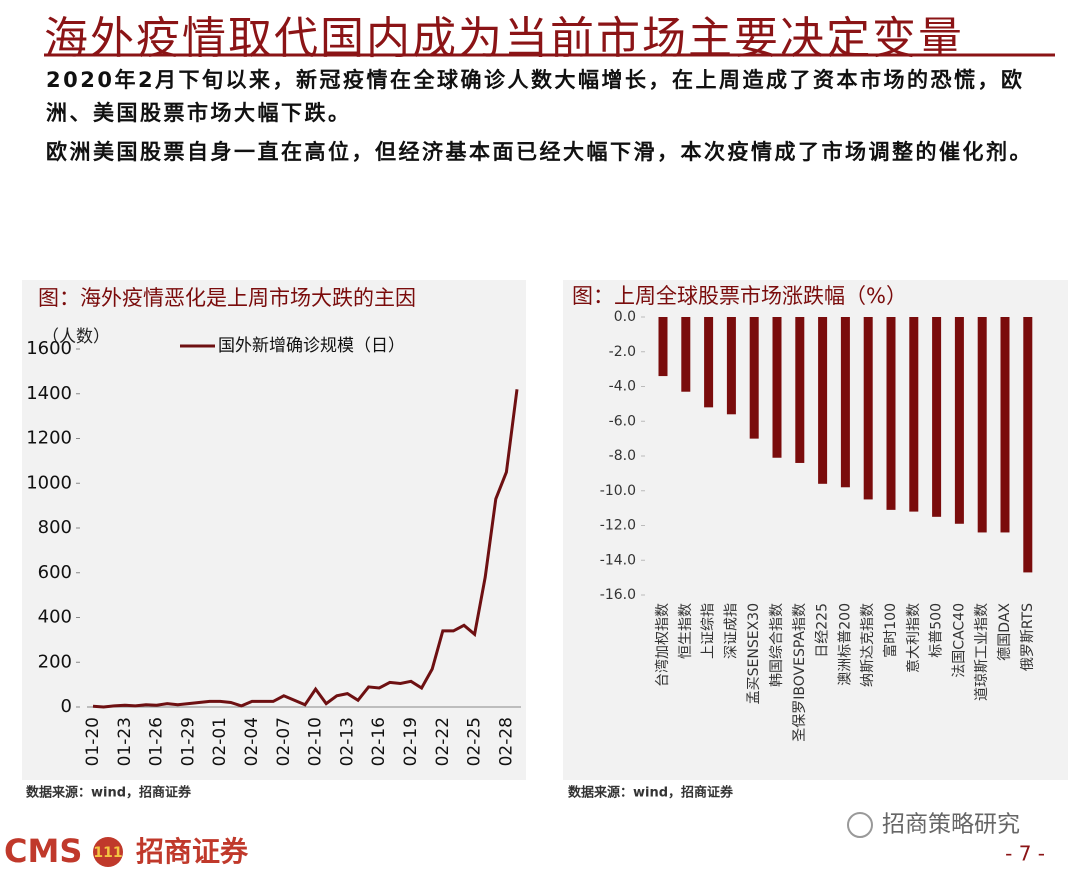 This screenshot has width=1080, height=872. I want to click on line-series, so click(305, 549).